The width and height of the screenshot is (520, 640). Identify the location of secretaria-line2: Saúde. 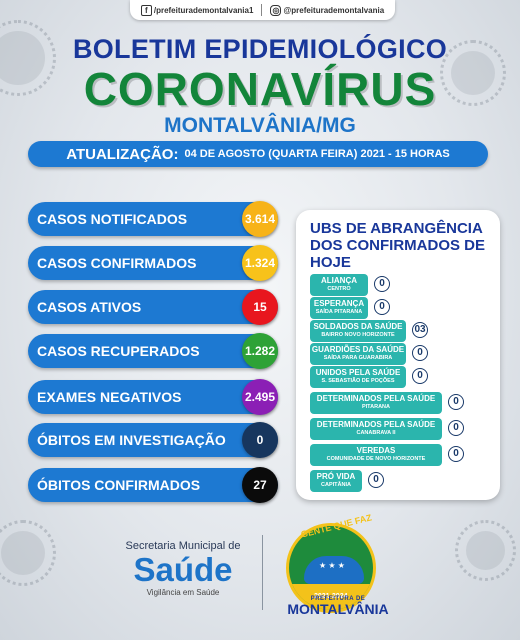
(183, 569).